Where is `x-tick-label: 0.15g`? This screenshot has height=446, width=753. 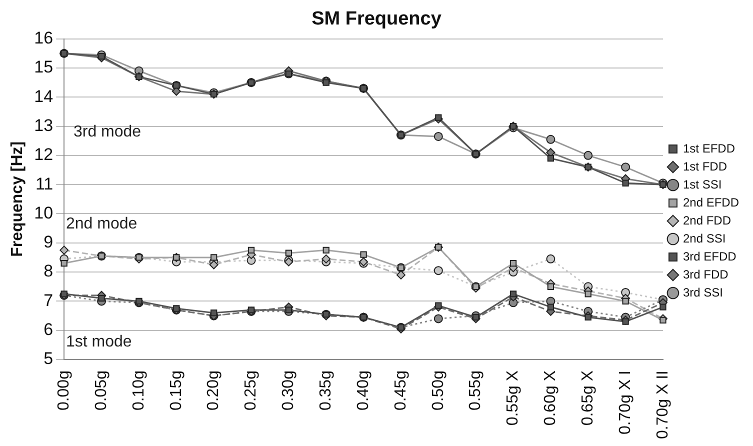
x-tick-label: 0.15g is located at coordinates (176, 390).